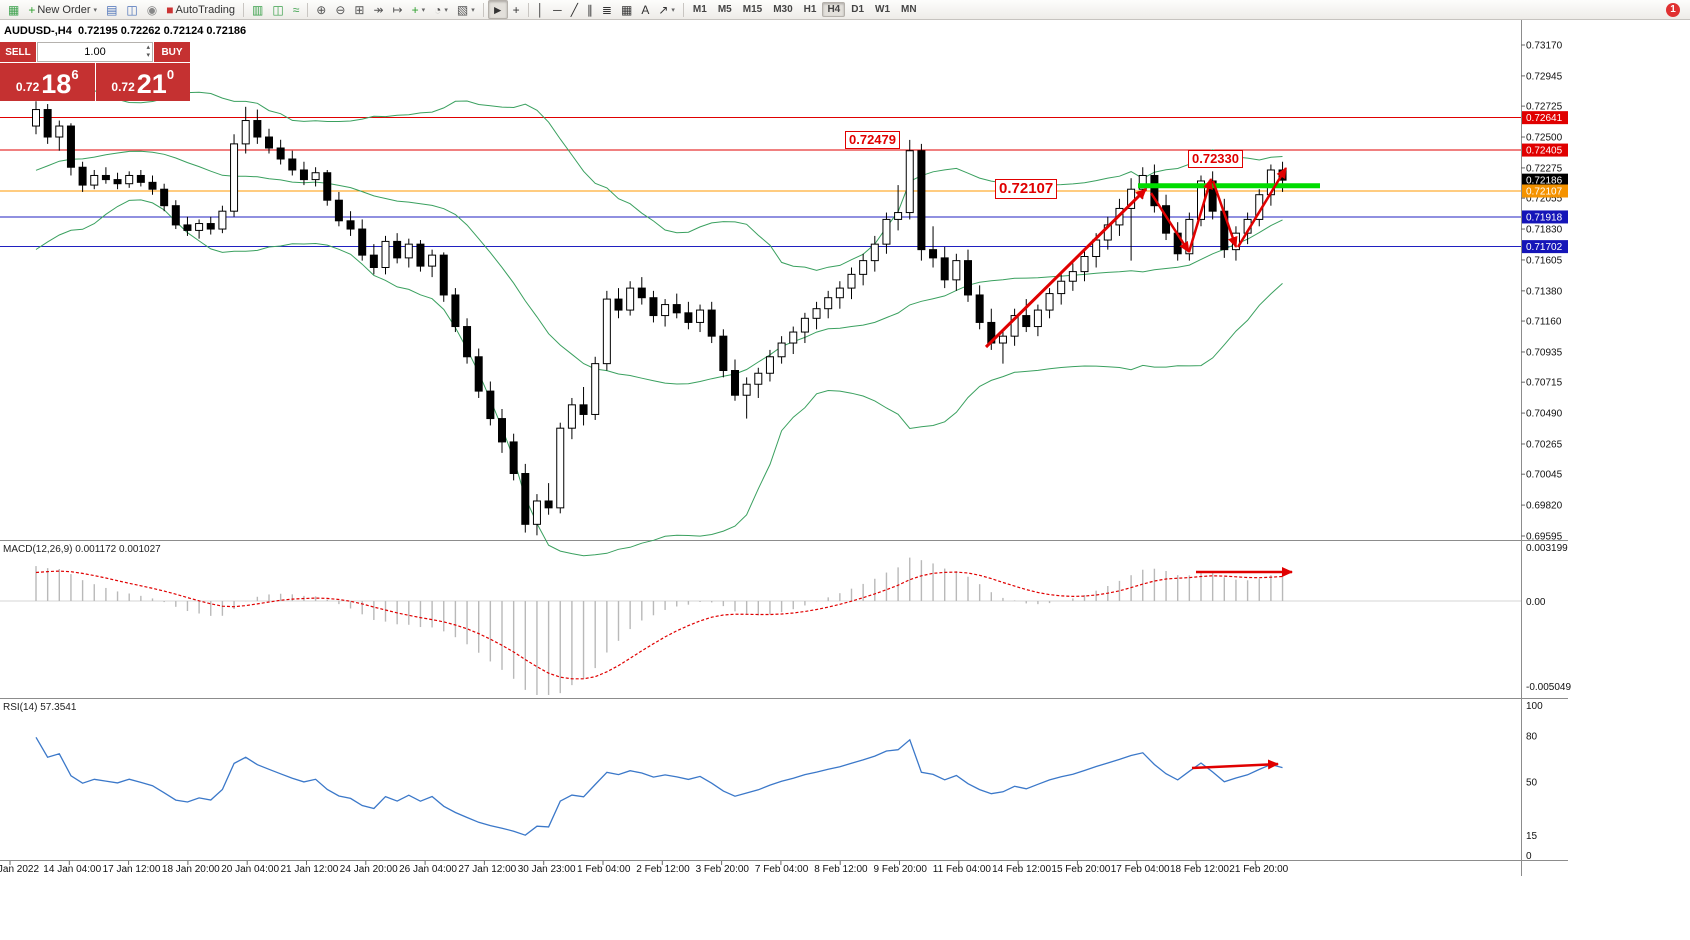 This screenshot has width=1690, height=940. What do you see at coordinates (14, 9) in the screenshot?
I see `terminal-icon: ▦` at bounding box center [14, 9].